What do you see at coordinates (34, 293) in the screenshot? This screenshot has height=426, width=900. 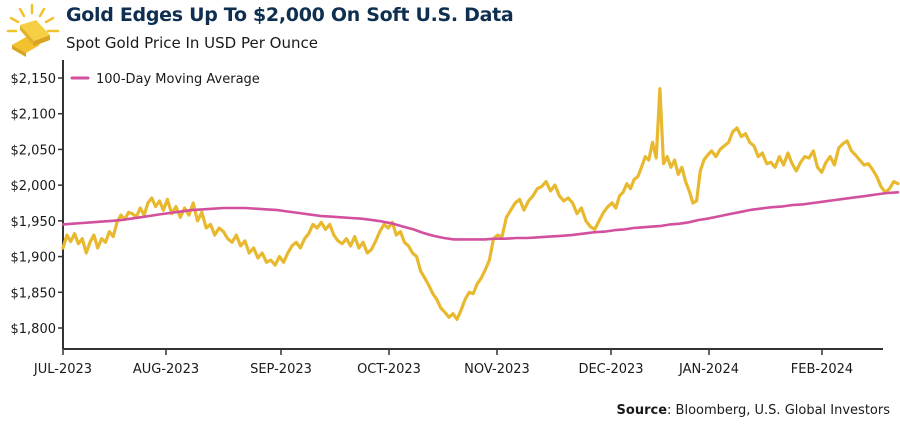 I see `y-tick-label: $1,850` at bounding box center [34, 293].